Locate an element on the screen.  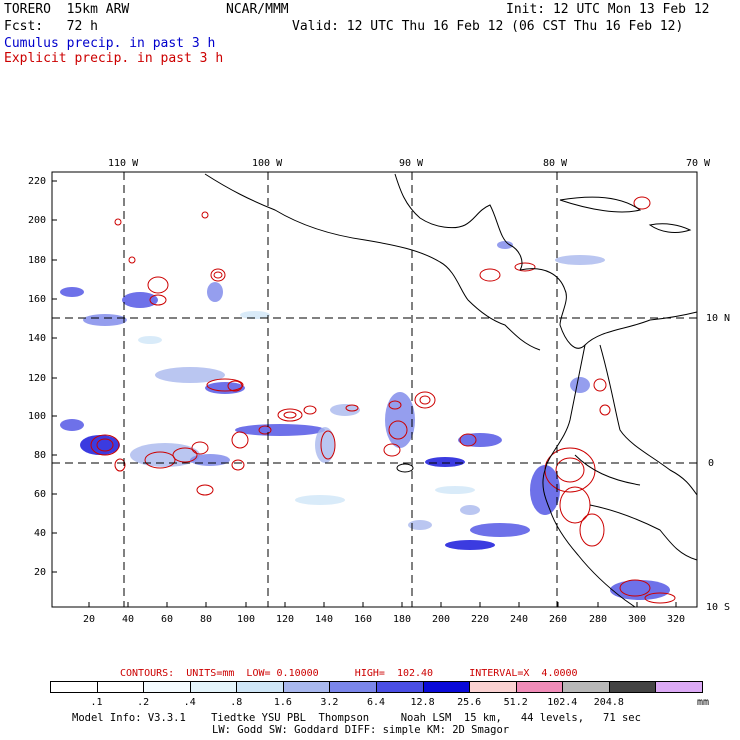
colorbar-value: 1.6 is located at coordinates (282, 702).